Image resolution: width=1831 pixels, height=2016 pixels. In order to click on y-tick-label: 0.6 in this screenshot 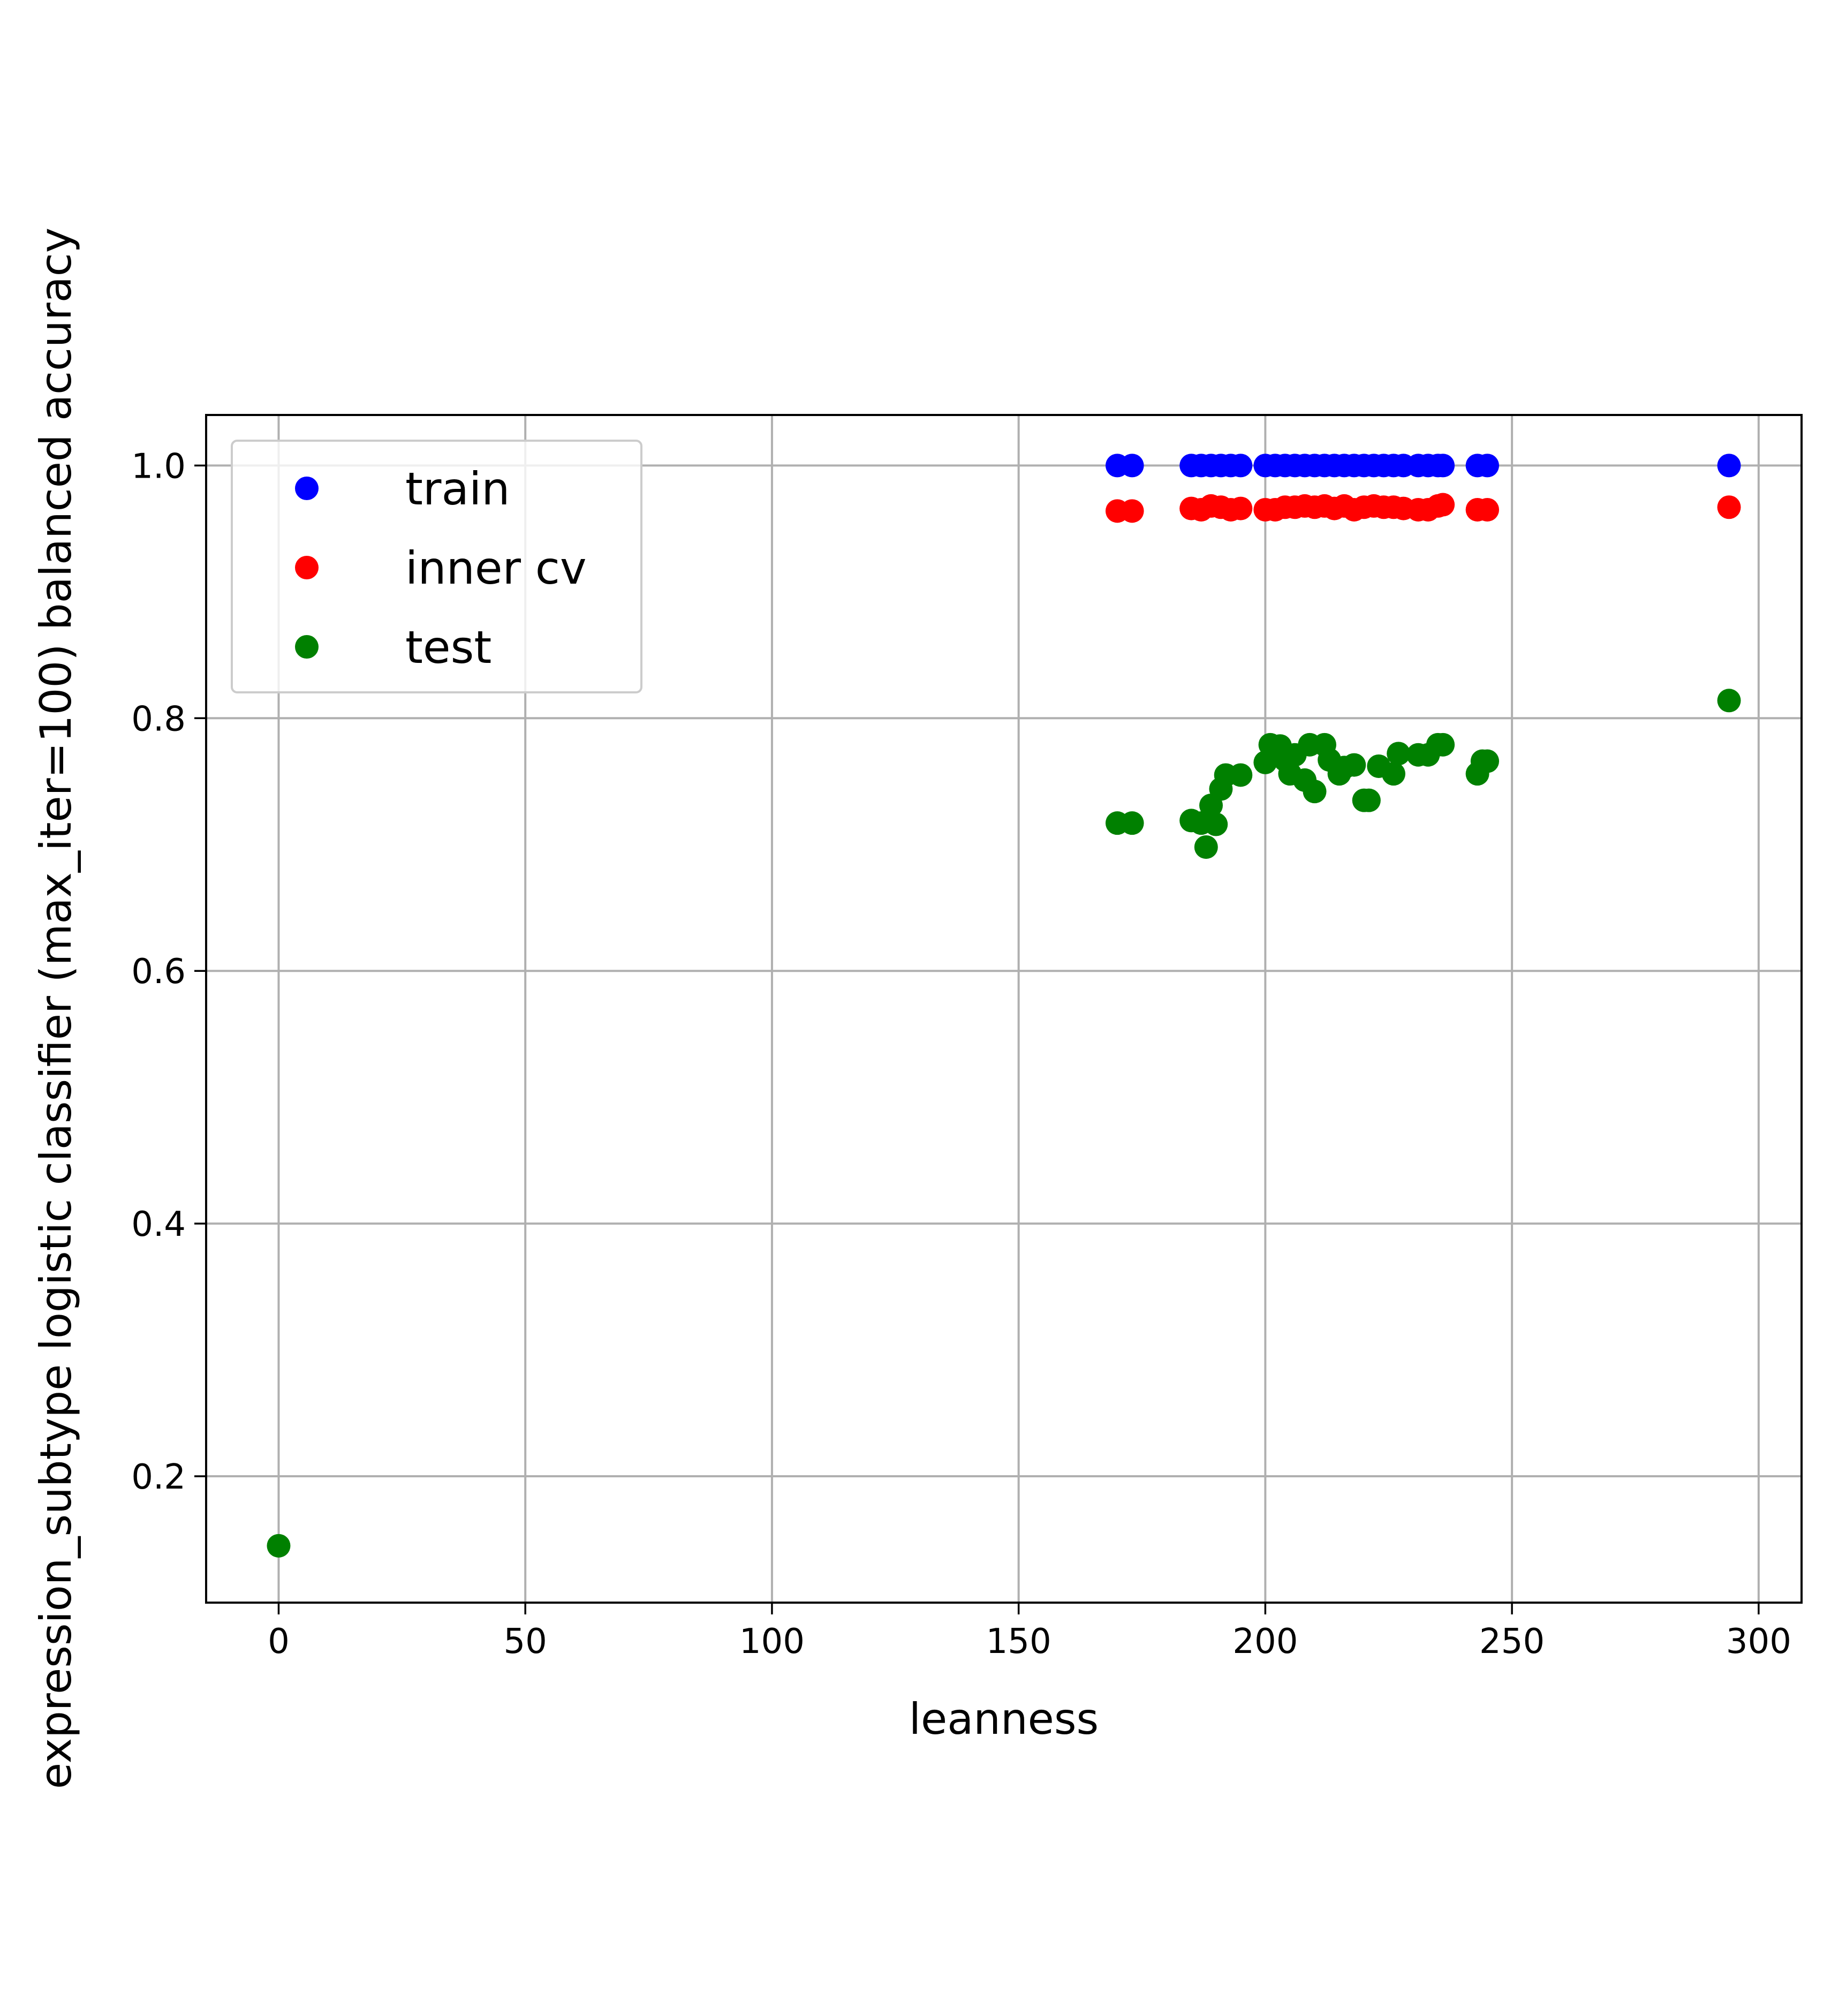, I will do `click(158, 972)`.